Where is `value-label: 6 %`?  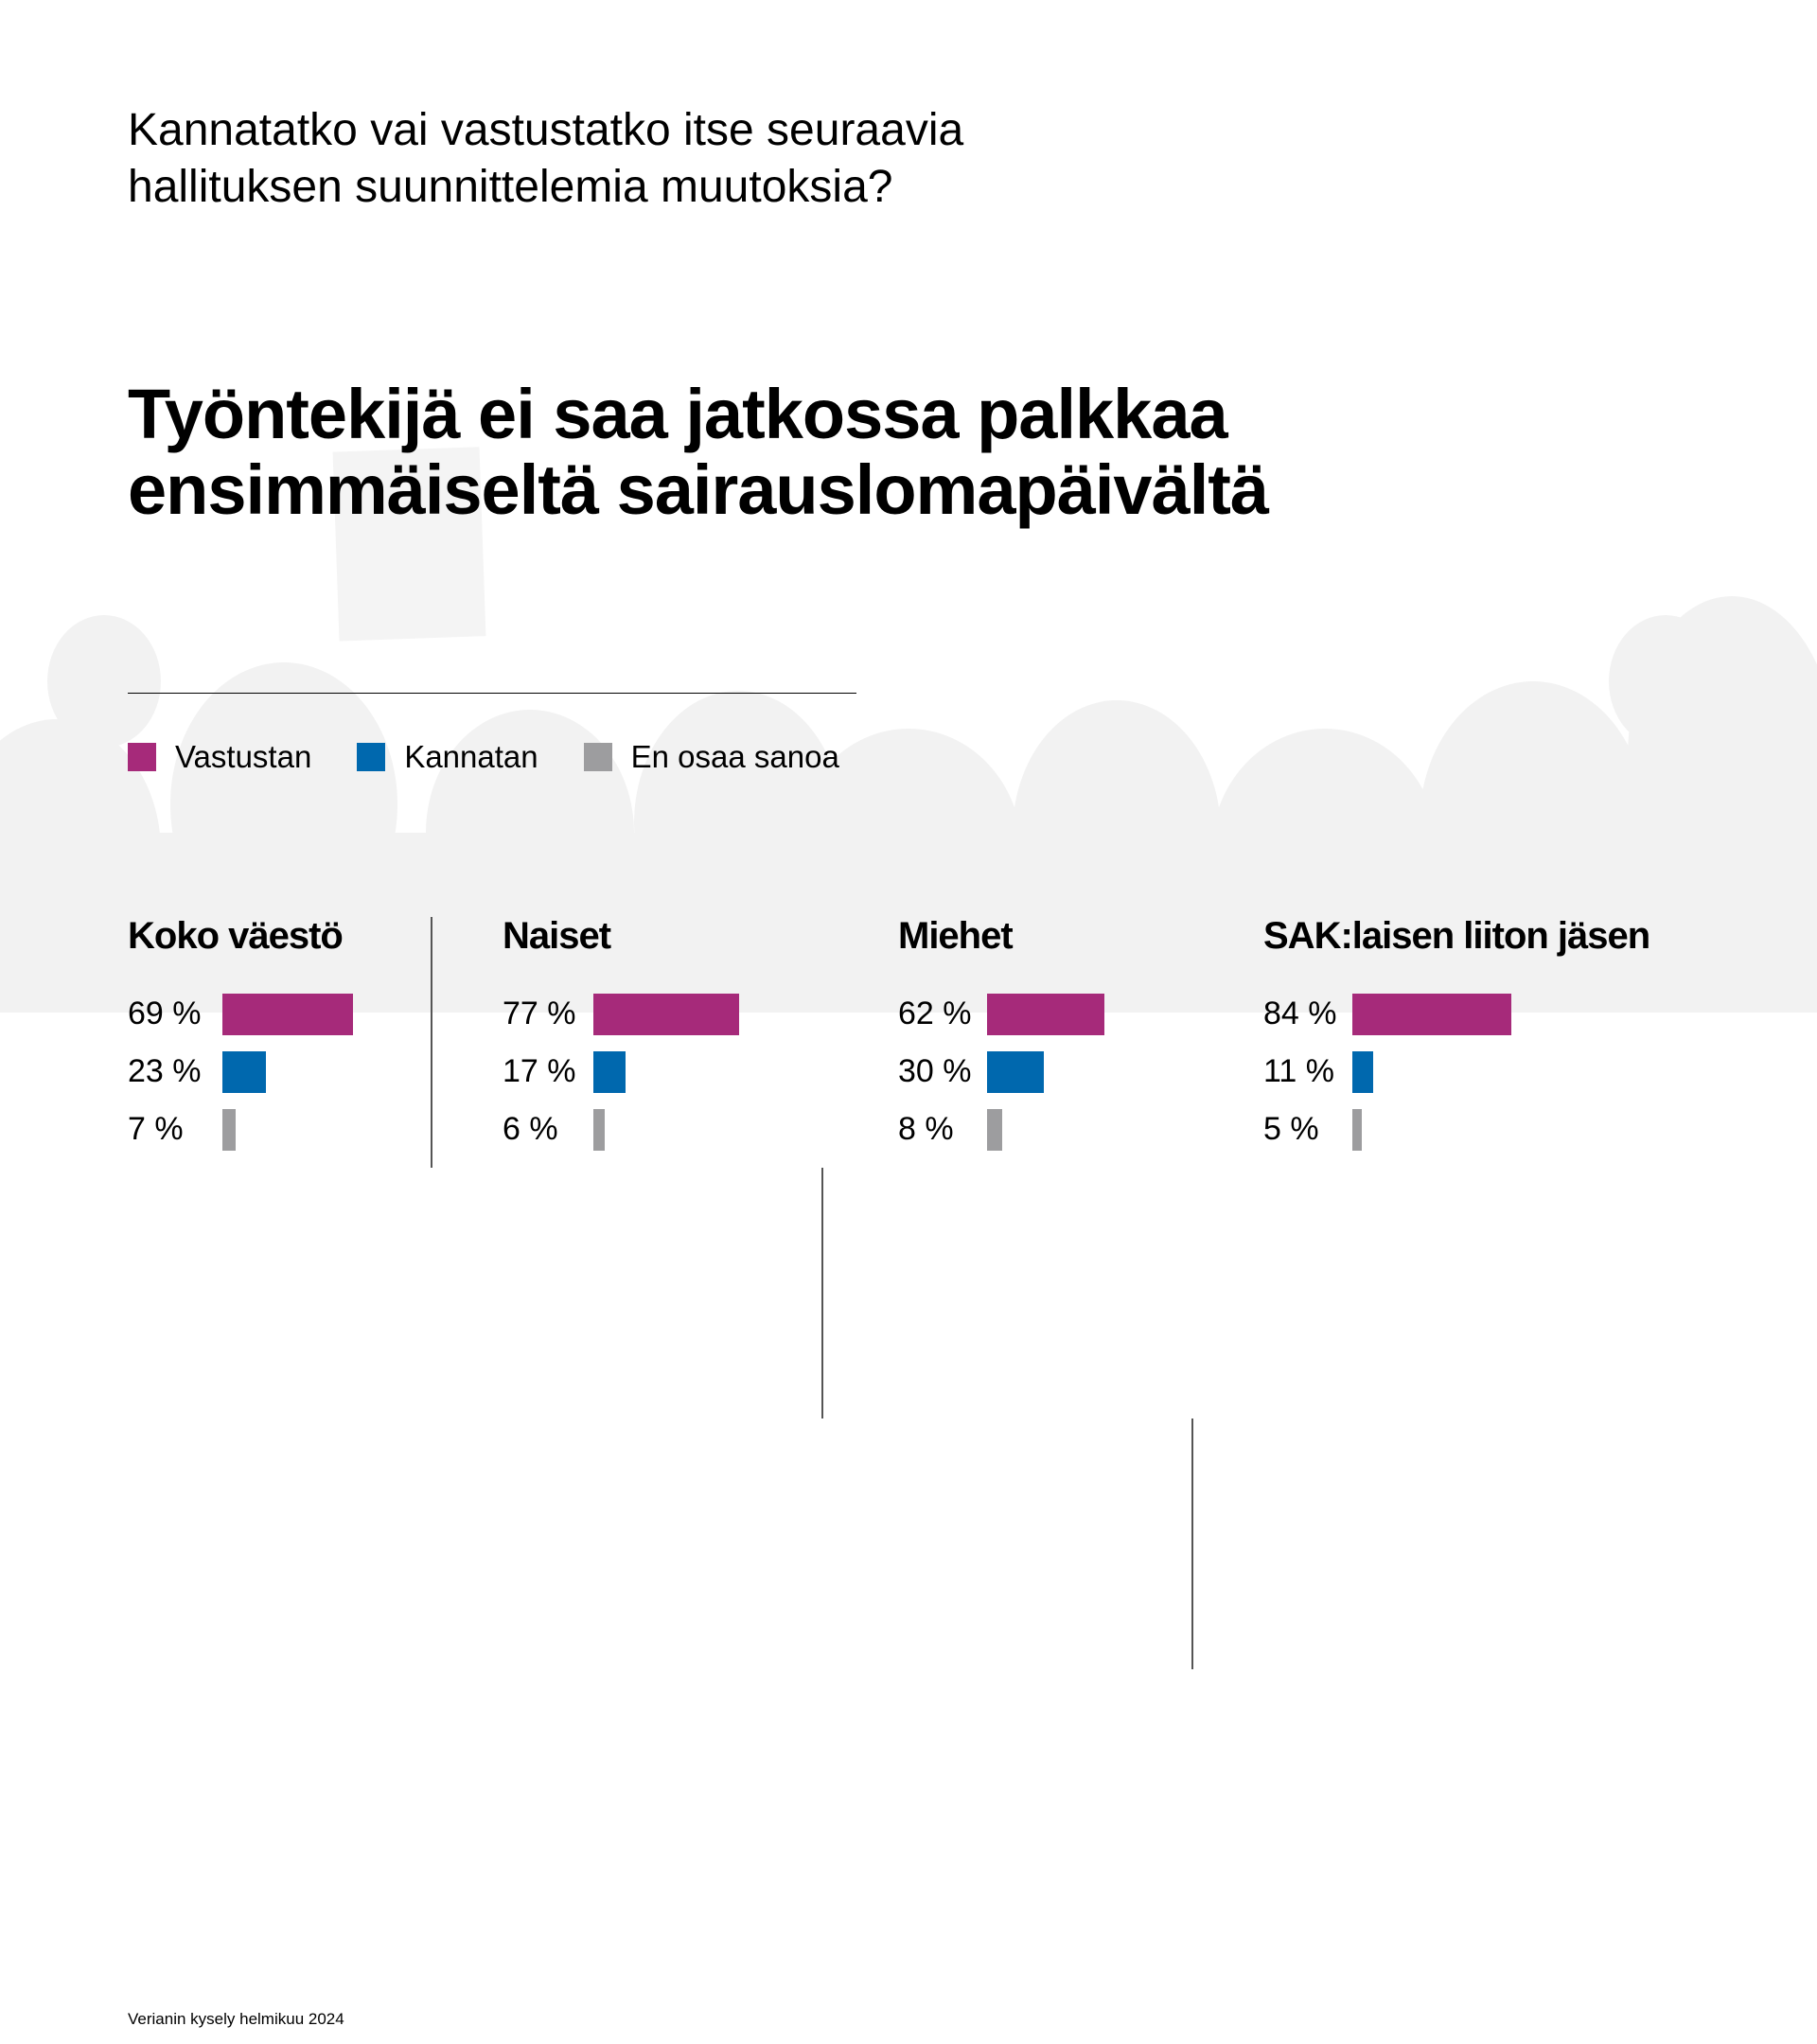
value-label: 6 % is located at coordinates (530, 1129).